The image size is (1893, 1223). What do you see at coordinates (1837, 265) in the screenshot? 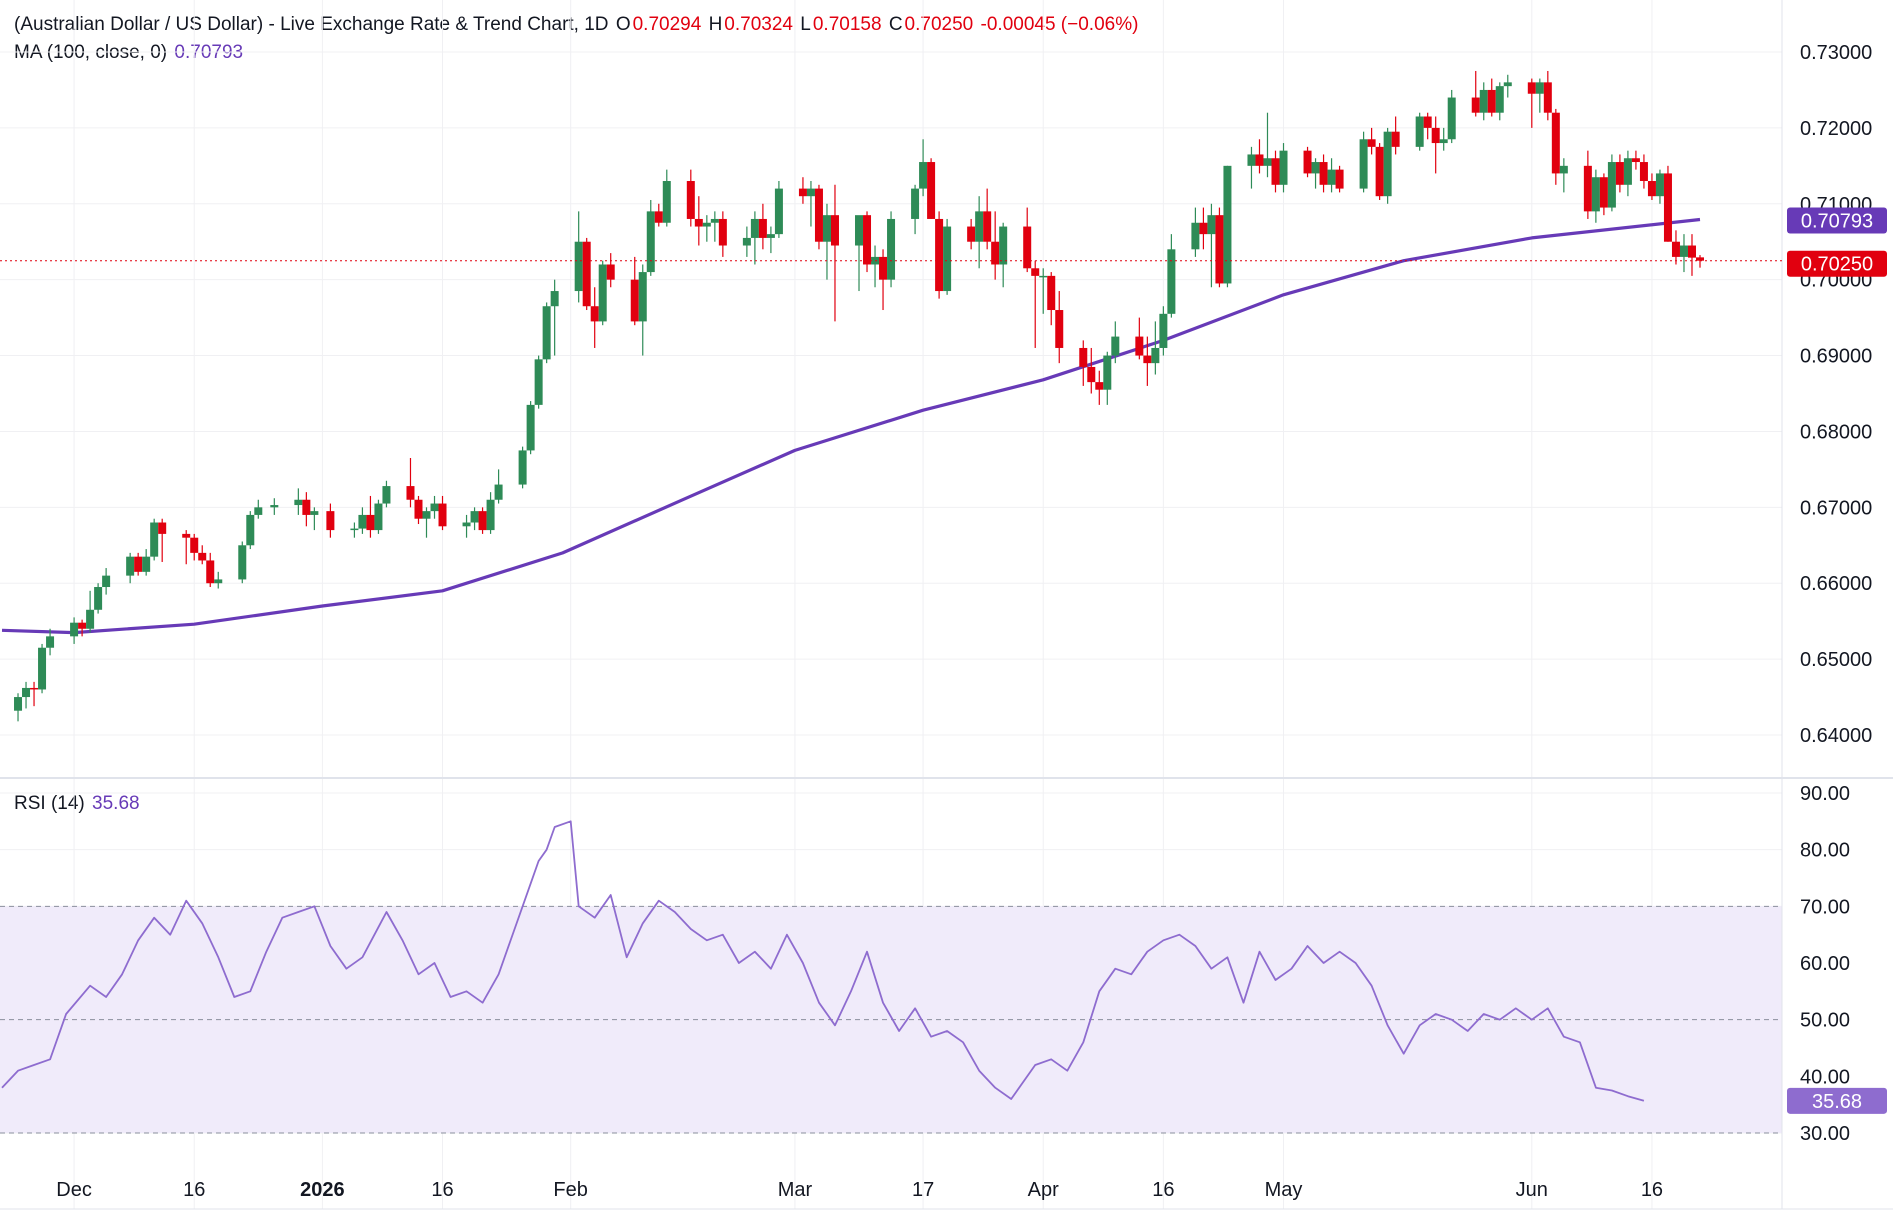
I see `last-price-tag: 0.70250` at bounding box center [1837, 265].